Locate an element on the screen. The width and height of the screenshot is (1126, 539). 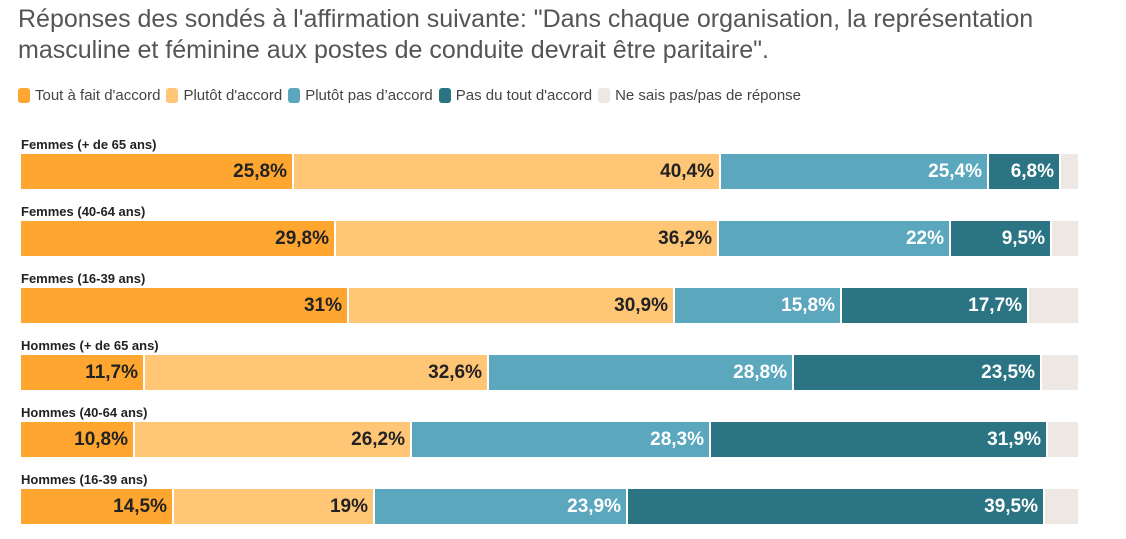
bar-segment: 15,8% is located at coordinates (758, 305).